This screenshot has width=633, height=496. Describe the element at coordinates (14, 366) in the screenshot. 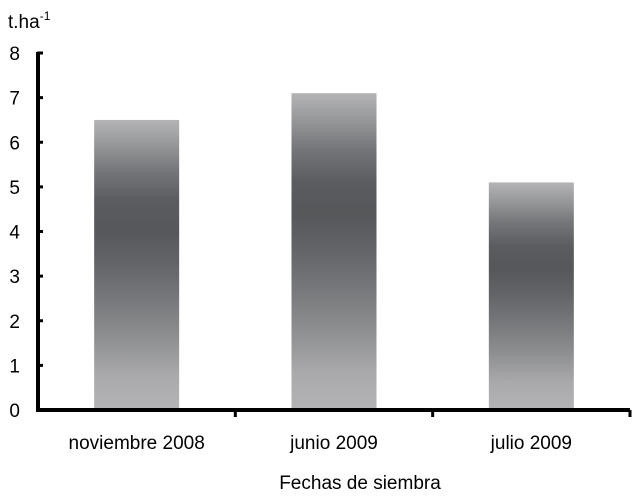

I see `y-tick-label: 1` at that location.